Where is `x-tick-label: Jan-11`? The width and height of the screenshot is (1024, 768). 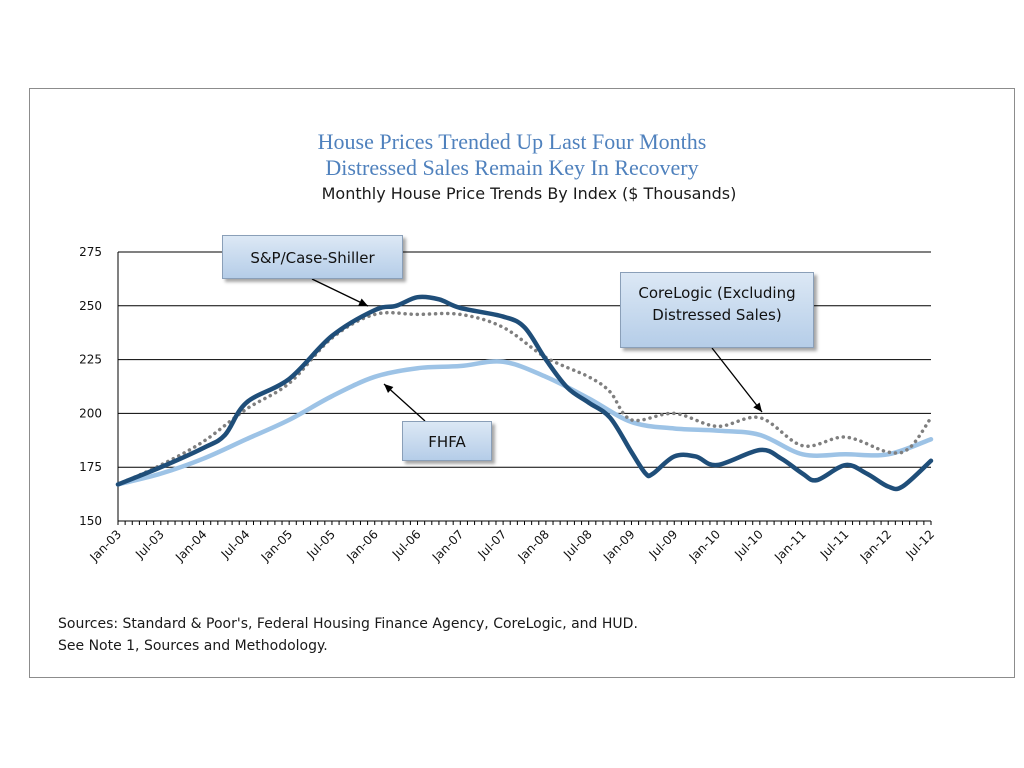
x-tick-label: Jan-11 is located at coordinates (790, 546).